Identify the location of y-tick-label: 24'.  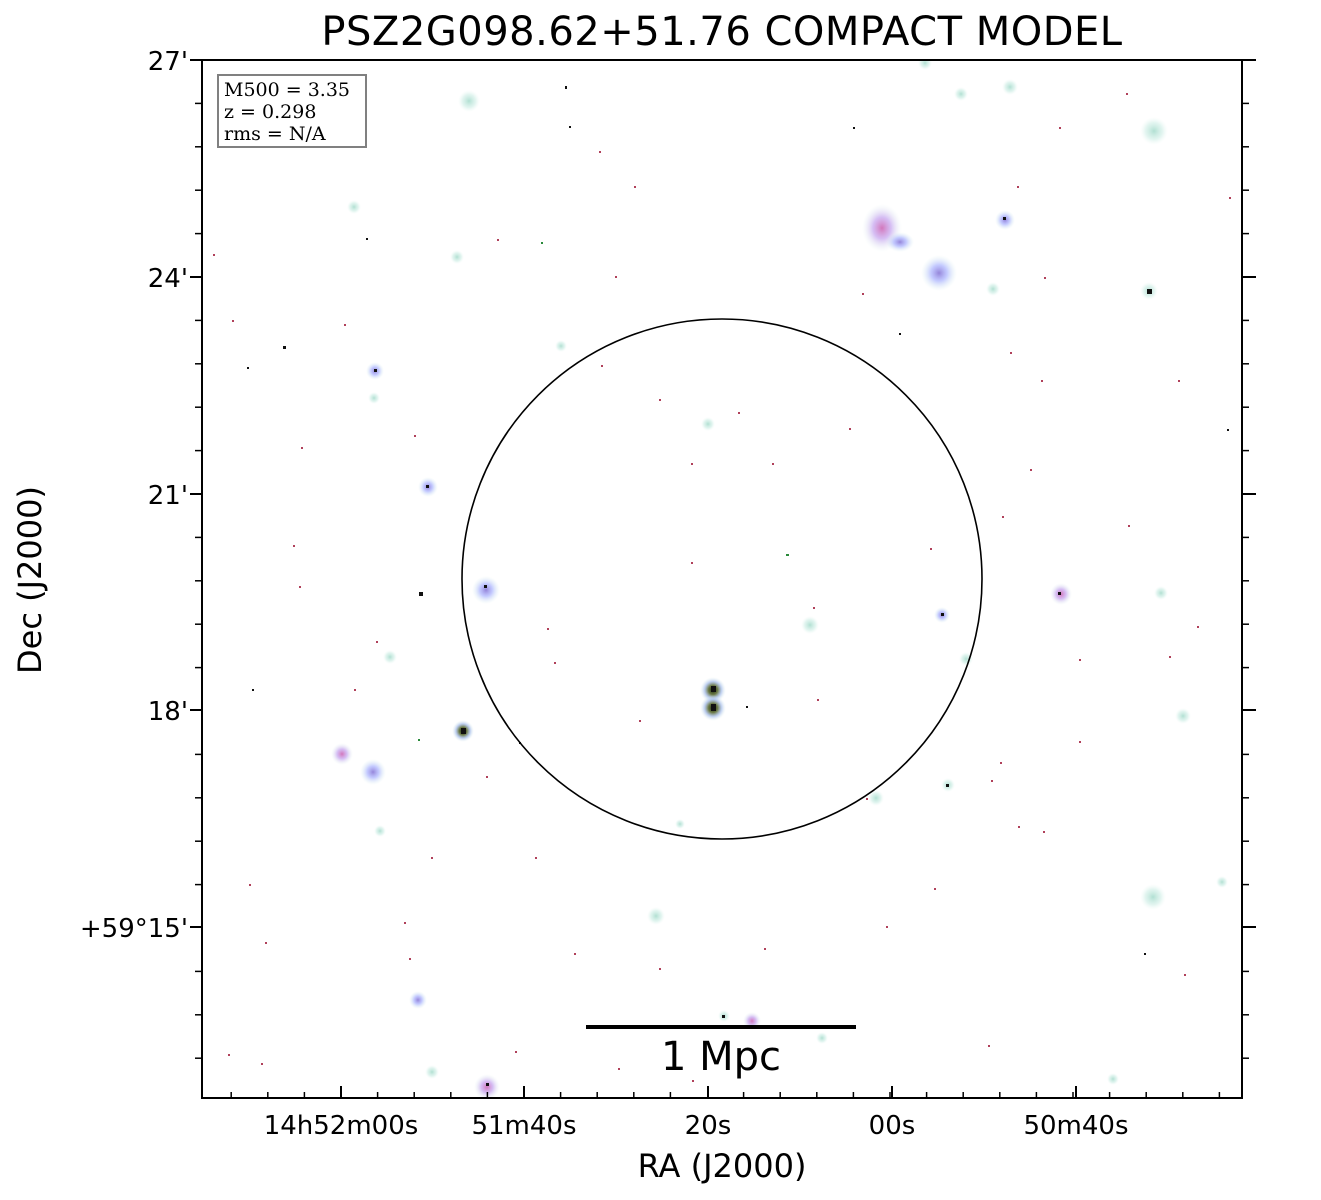
(167, 279).